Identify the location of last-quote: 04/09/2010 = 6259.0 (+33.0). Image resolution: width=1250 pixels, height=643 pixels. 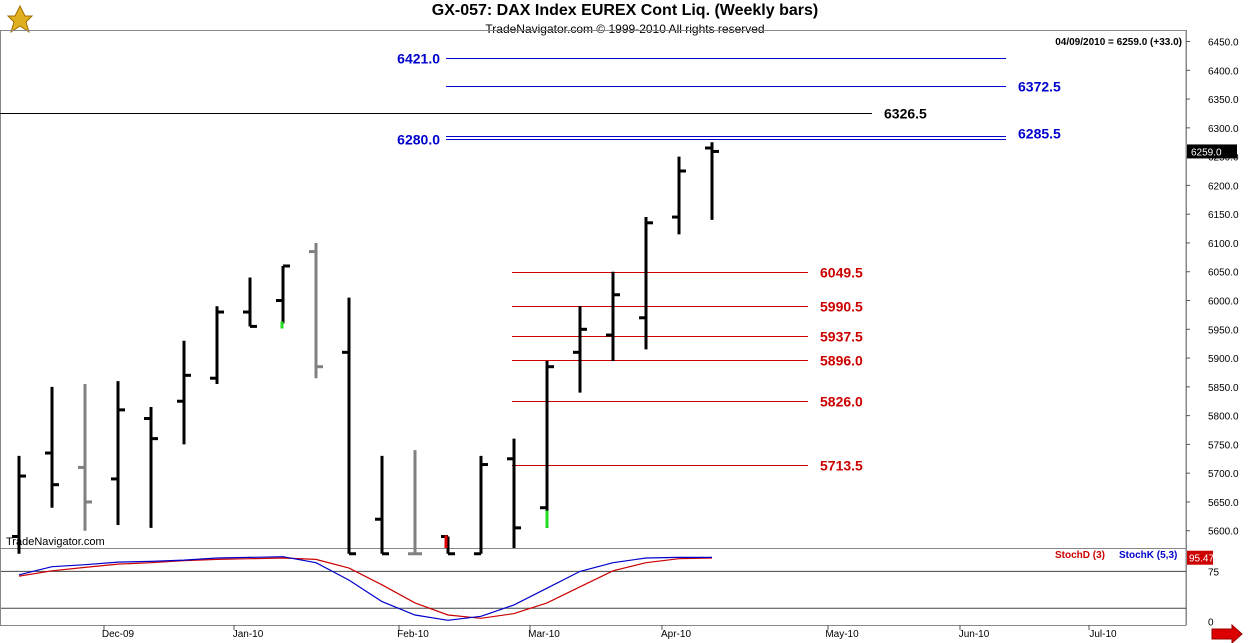
(1118, 42).